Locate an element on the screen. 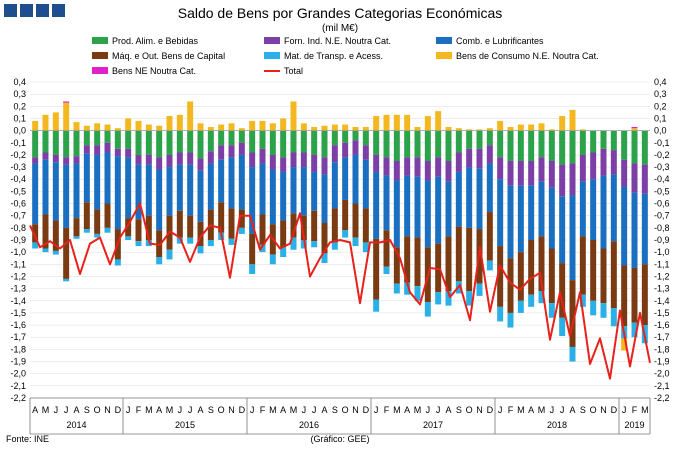 The width and height of the screenshot is (680, 449). y-tick-label-left: -1,5 is located at coordinates (18, 313).